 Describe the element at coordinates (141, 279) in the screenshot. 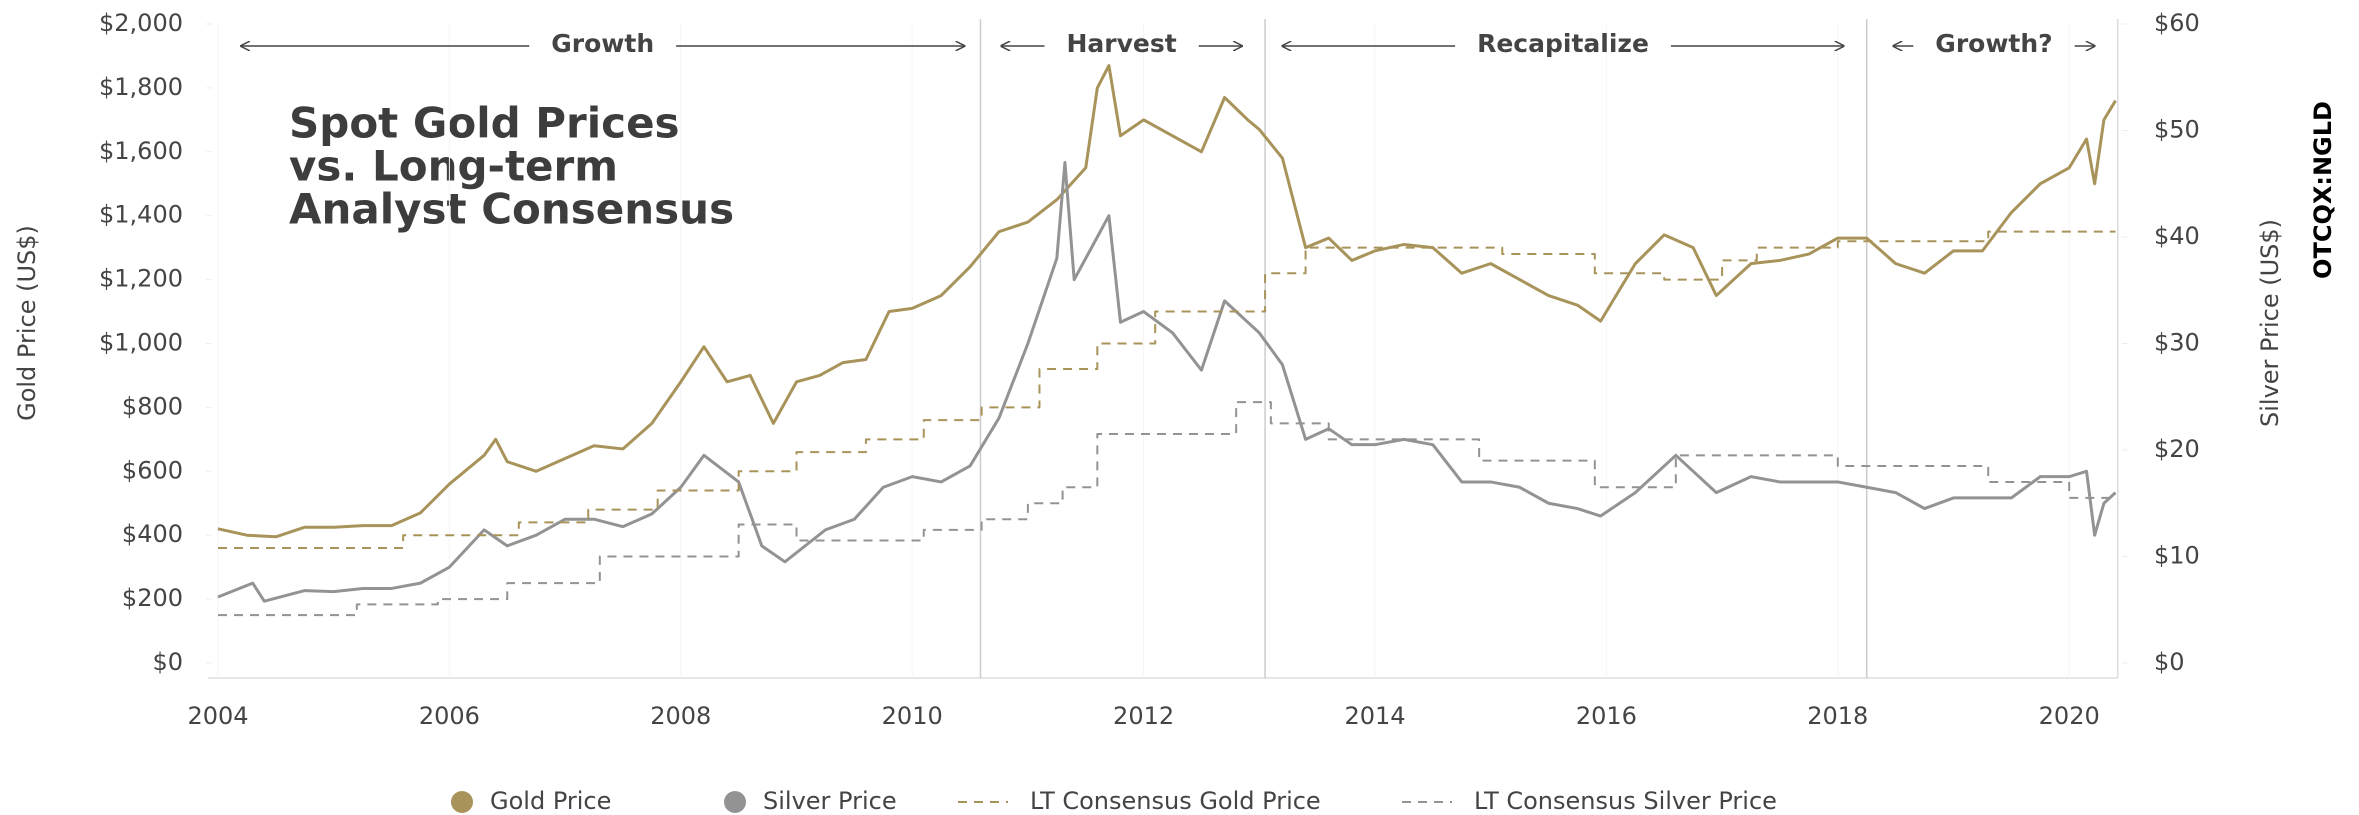

I see `y-tick-label: $1,200` at that location.